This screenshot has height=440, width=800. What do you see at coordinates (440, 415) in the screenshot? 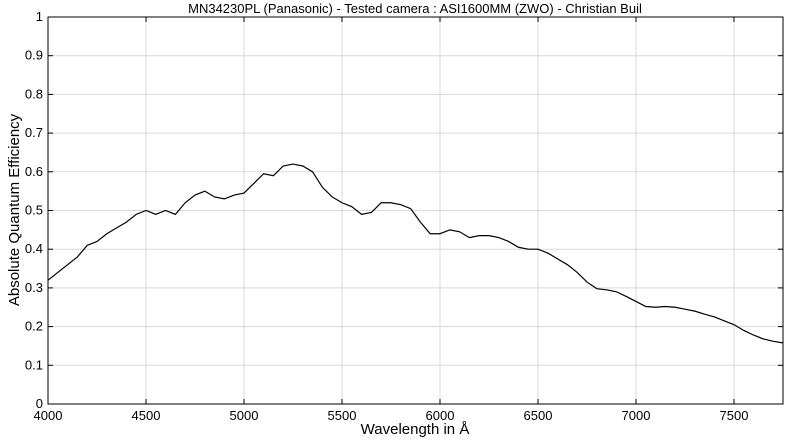
I see `x-tick-label: 6000` at bounding box center [440, 415].